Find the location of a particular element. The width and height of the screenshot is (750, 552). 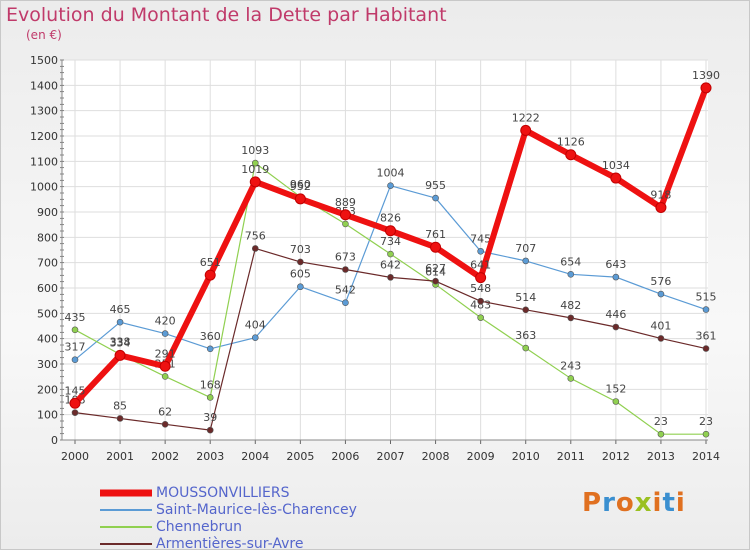

x-tick-label: 2004 is located at coordinates (255, 456).